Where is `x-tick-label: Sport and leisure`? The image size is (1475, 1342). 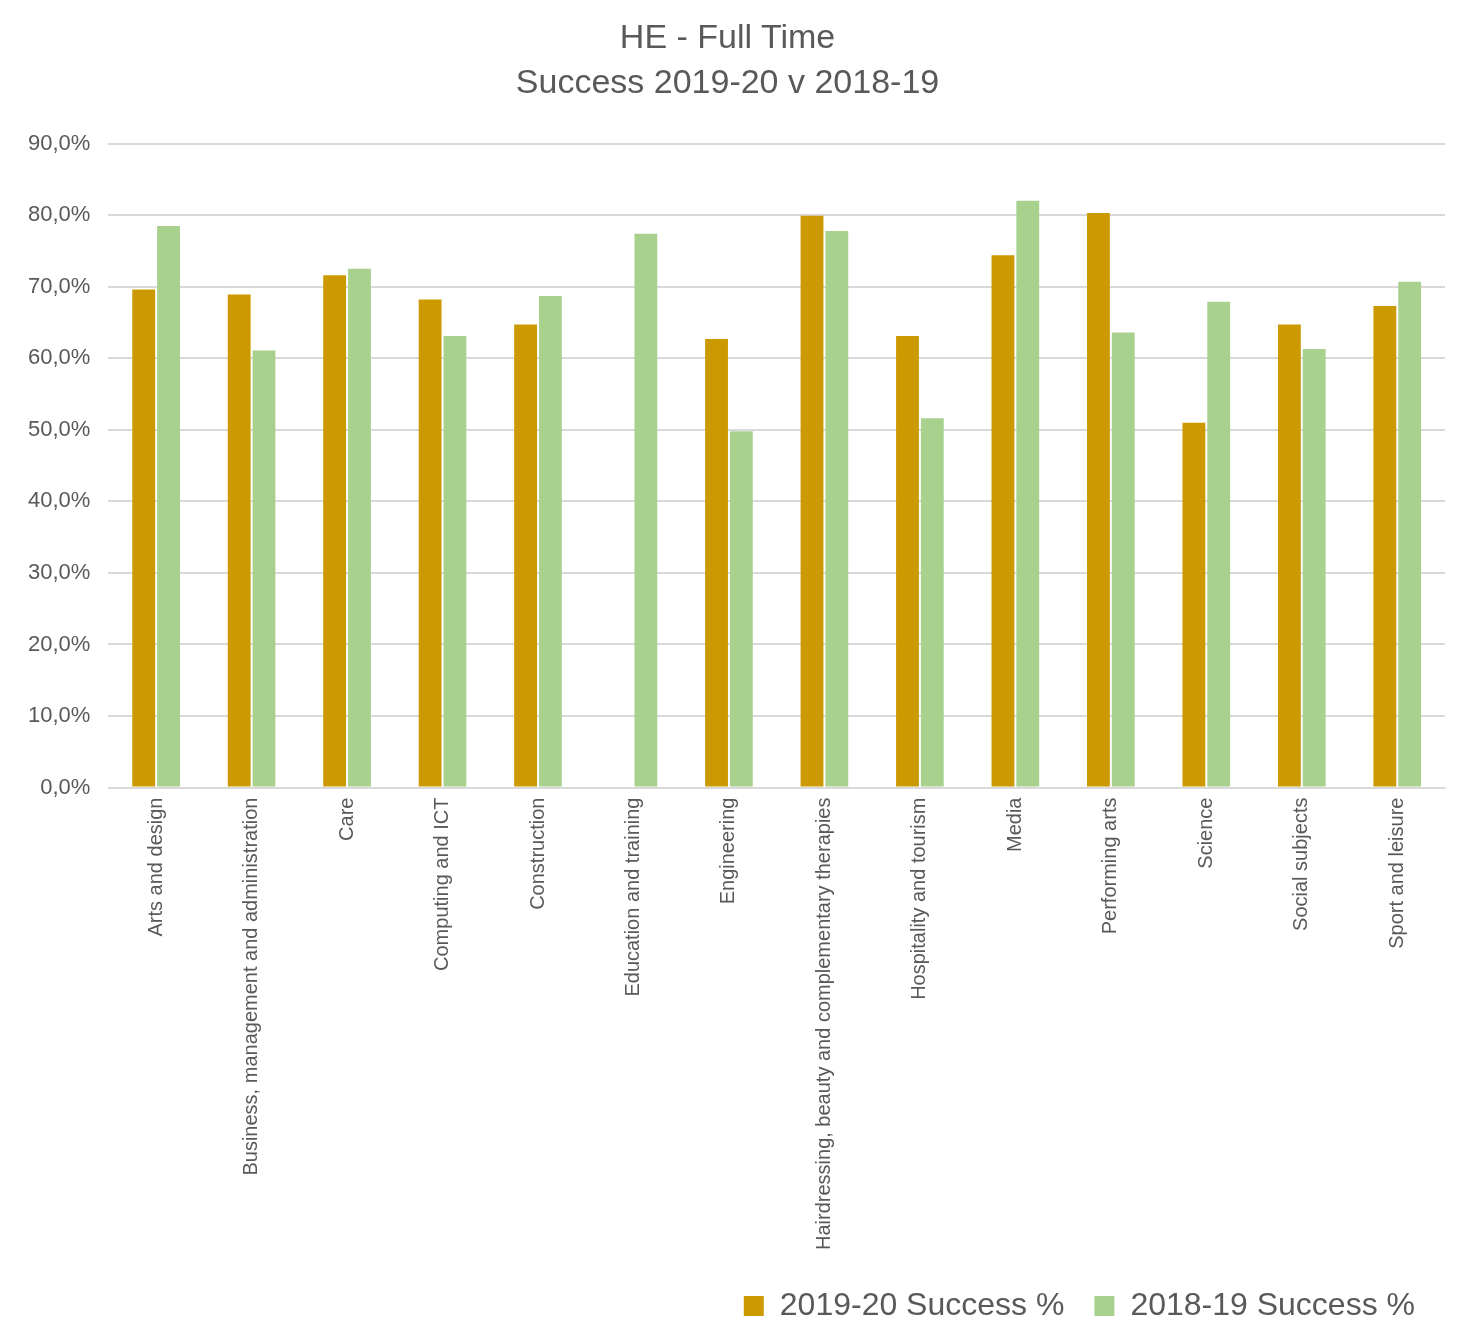 x-tick-label: Sport and leisure is located at coordinates (1395, 873).